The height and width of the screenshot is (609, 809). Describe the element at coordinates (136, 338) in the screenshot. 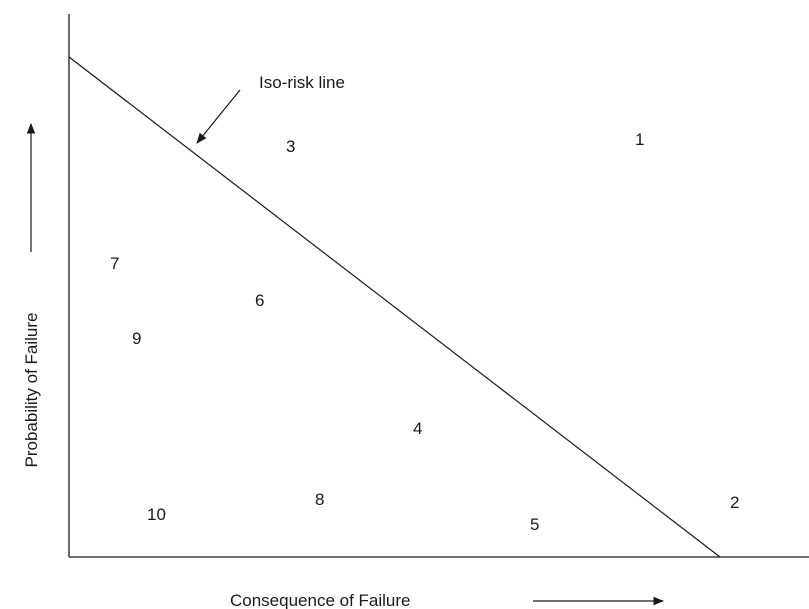

I see `point-9: 9` at that location.